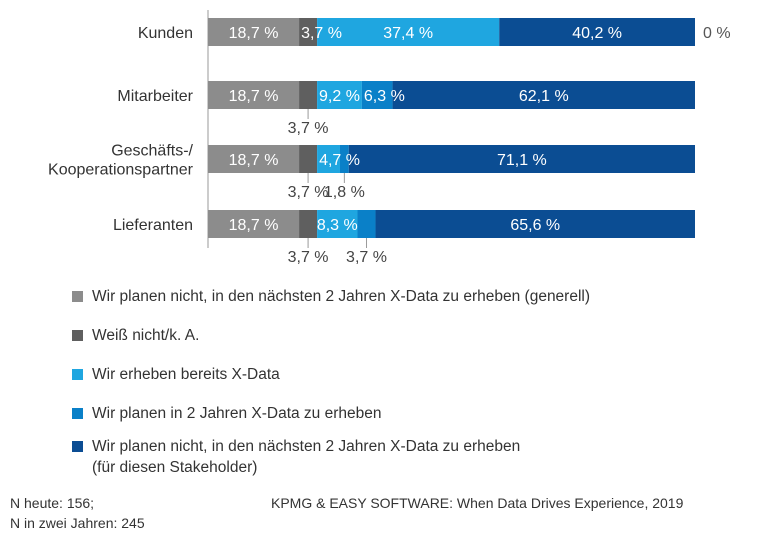 Image resolution: width=762 pixels, height=535 pixels. What do you see at coordinates (153, 225) in the screenshot?
I see `category-label: Lieferanten` at bounding box center [153, 225].